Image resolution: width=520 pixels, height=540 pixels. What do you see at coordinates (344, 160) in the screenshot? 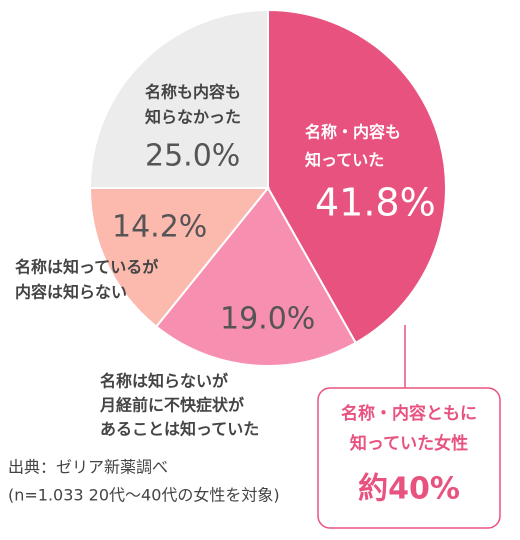
I see `category-label: 知っていた` at bounding box center [344, 160].